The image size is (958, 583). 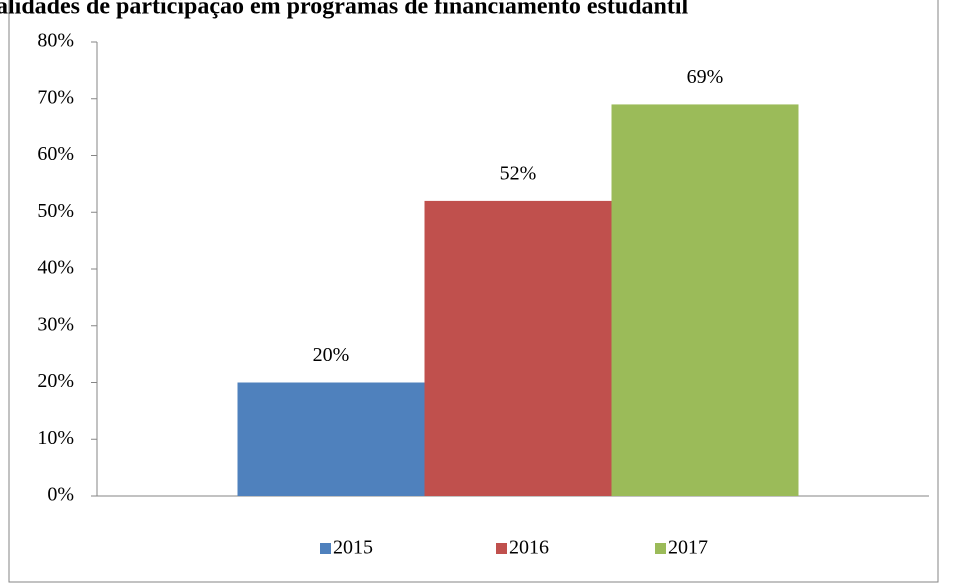 What do you see at coordinates (331, 355) in the screenshot?
I see `data-label: 20%` at bounding box center [331, 355].